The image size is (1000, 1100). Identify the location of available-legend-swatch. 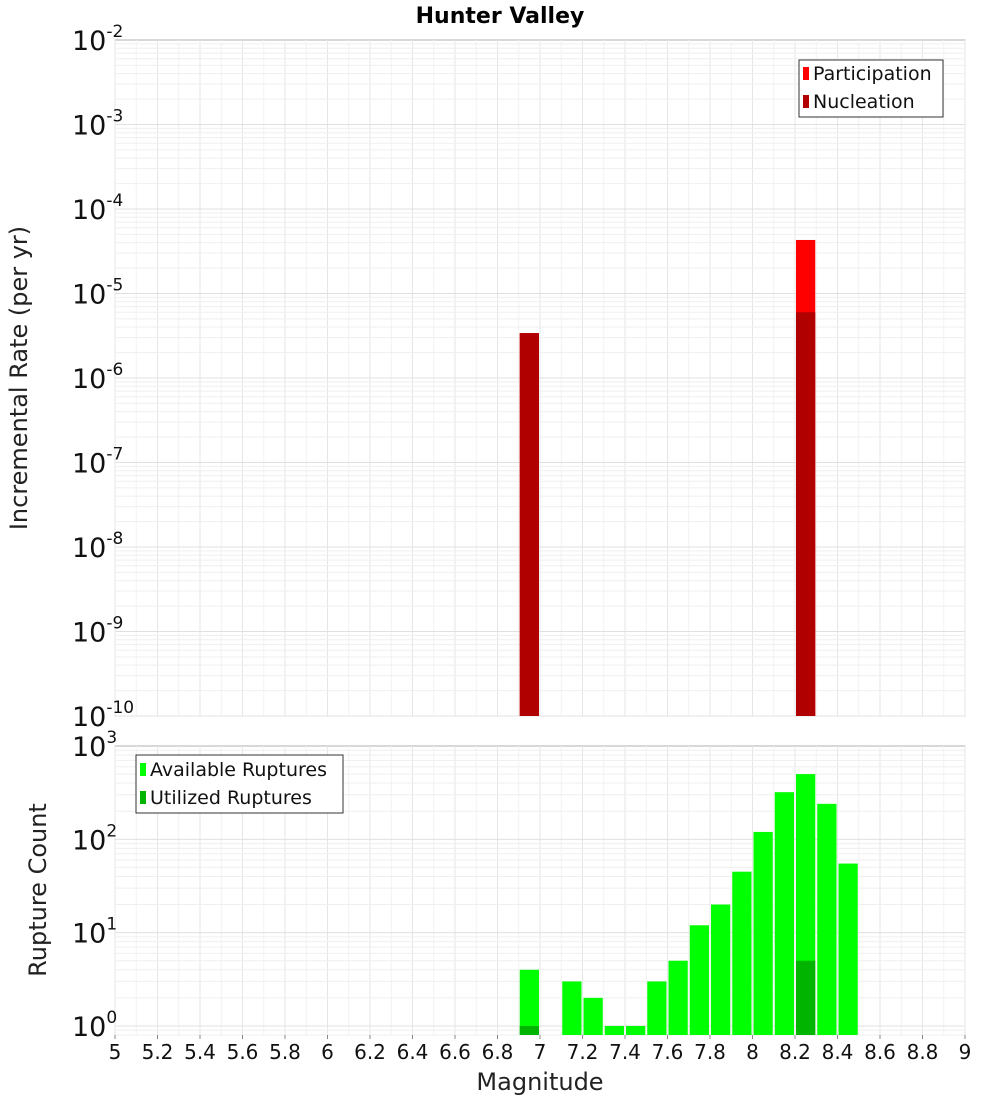
(143, 769).